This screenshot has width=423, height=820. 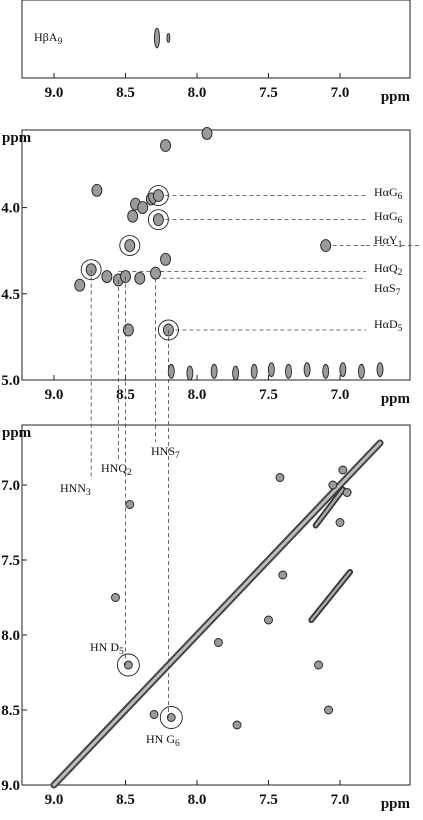 I want to click on mid-annotation-label: HαY1, so click(x=388, y=241).